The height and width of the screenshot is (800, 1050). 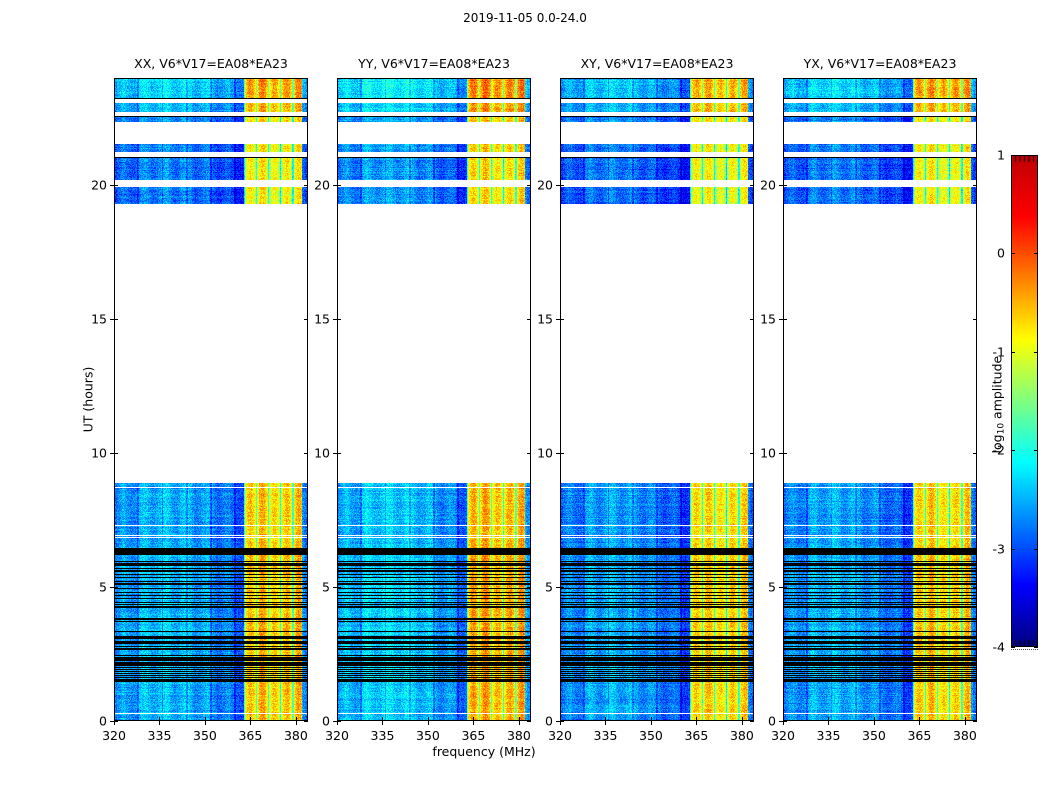 What do you see at coordinates (998, 647) in the screenshot?
I see `colorbar-tick-label: -4` at bounding box center [998, 647].